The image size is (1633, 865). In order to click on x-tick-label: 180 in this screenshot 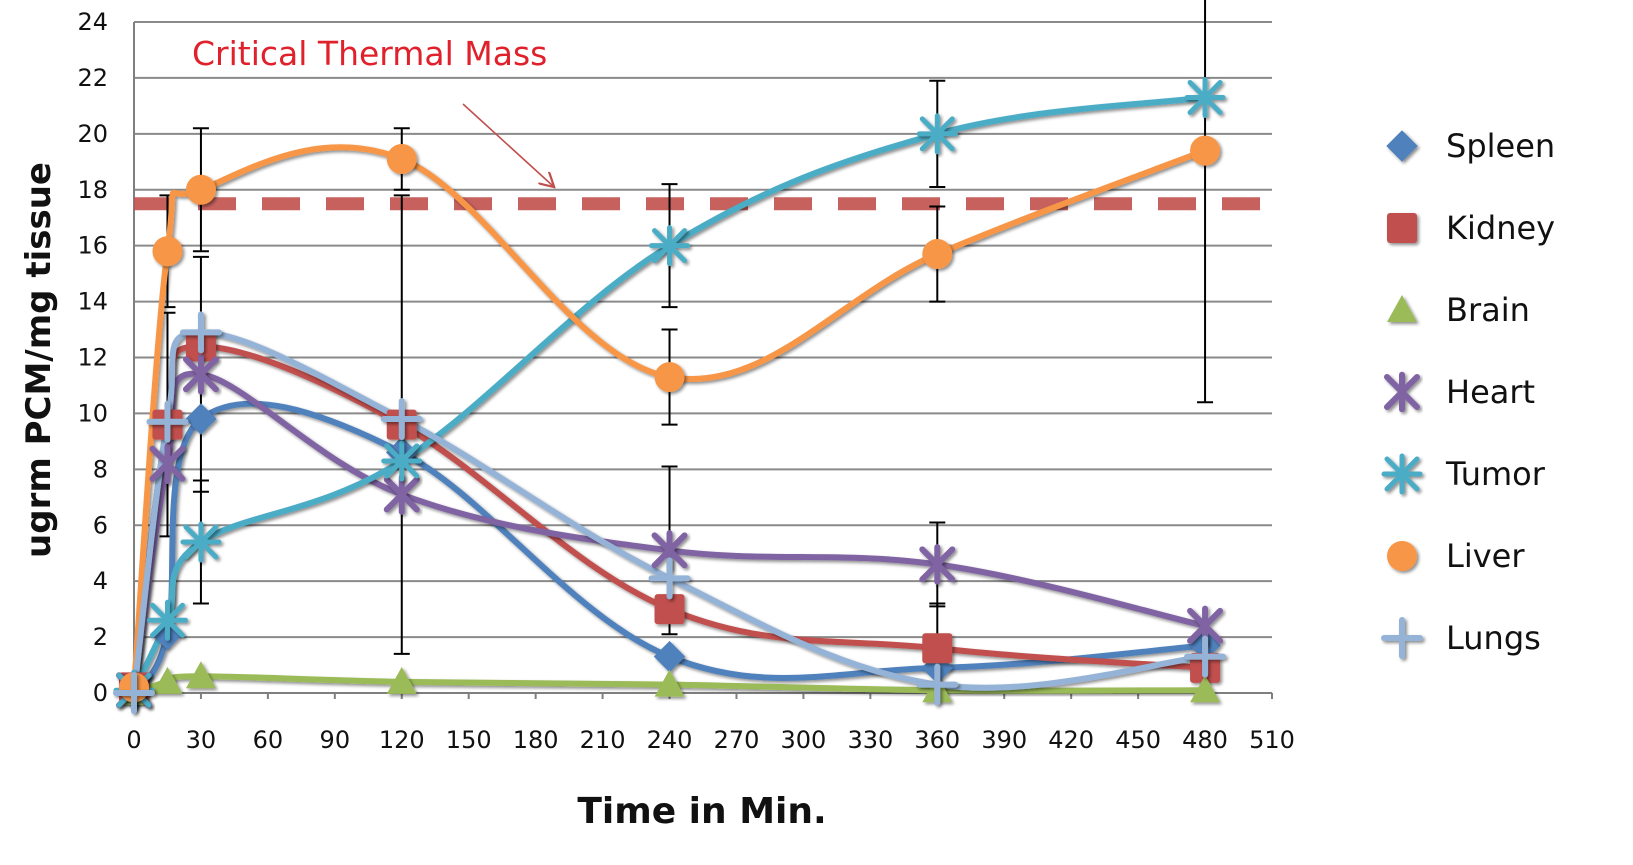, I will do `click(536, 740)`.